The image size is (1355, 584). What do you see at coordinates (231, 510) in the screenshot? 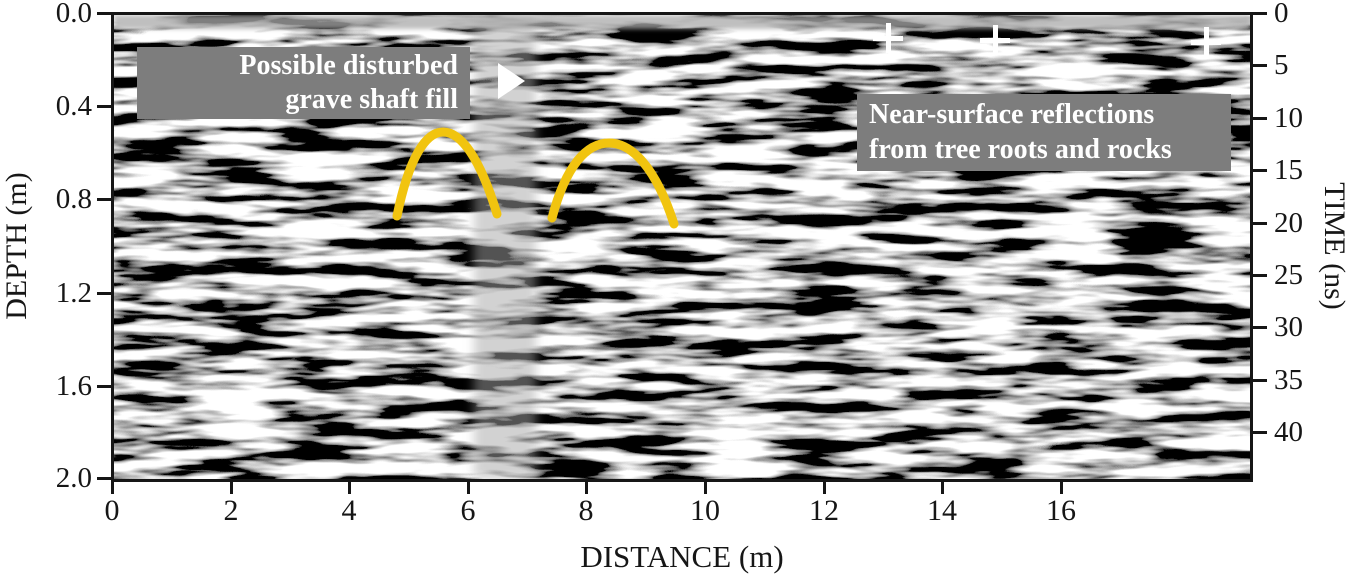
I see `distance-tick-label: 2` at bounding box center [231, 510].